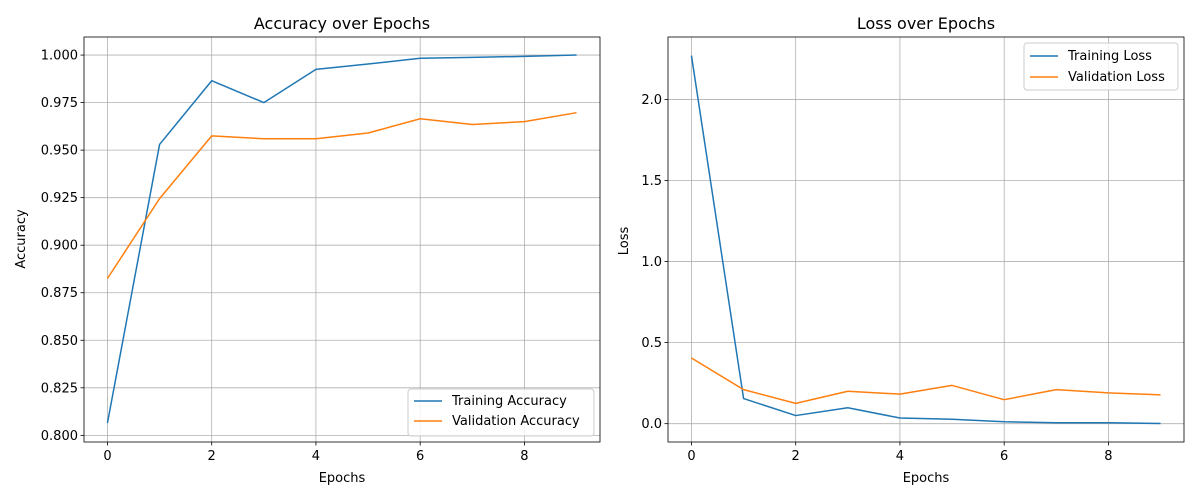 The width and height of the screenshot is (1200, 500). What do you see at coordinates (926, 23) in the screenshot?
I see `chart-title: Loss over Epochs` at bounding box center [926, 23].